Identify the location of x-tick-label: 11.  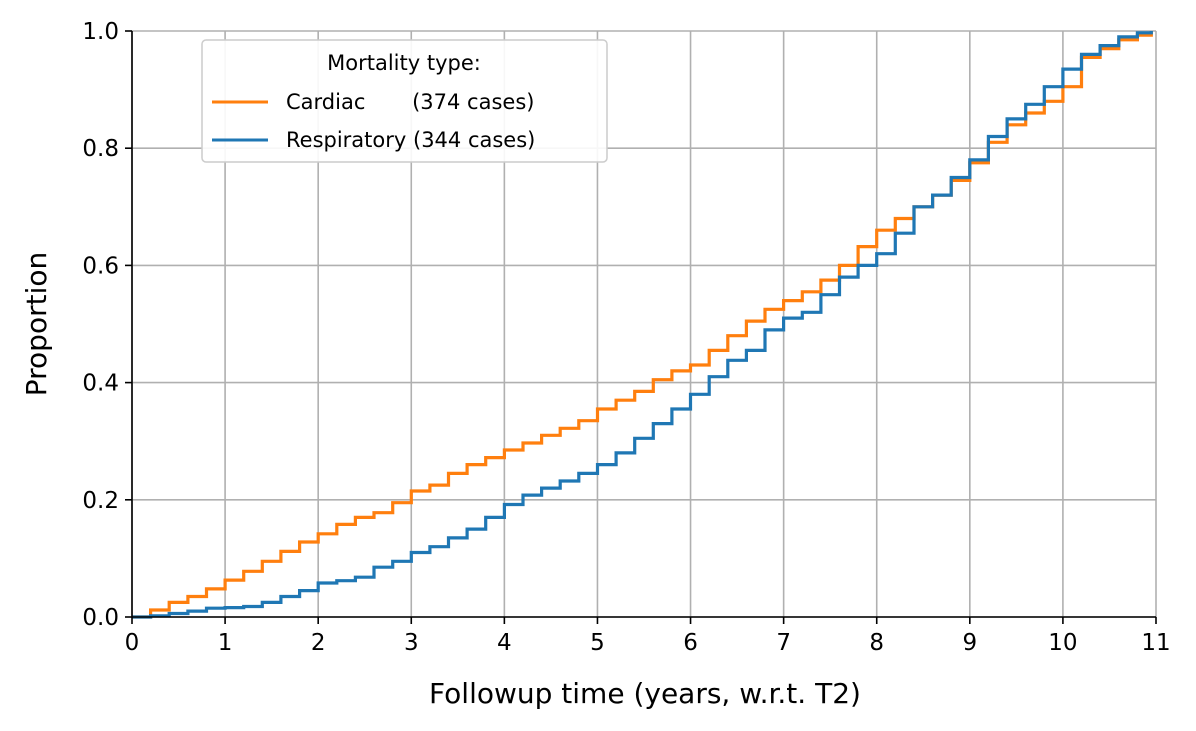
(1155, 643).